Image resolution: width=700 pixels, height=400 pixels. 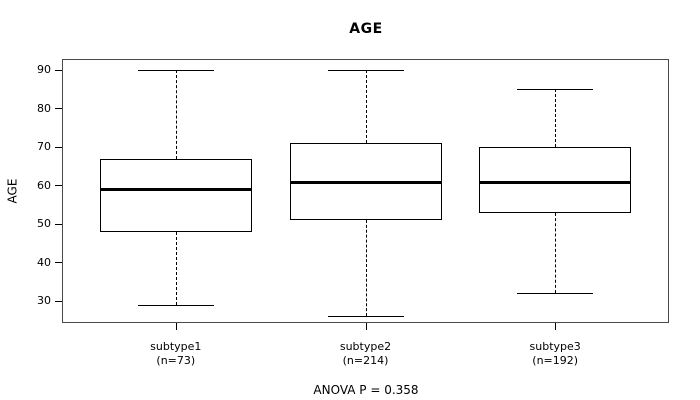 I want to click on group-count: (n=214), so click(x=365, y=360).